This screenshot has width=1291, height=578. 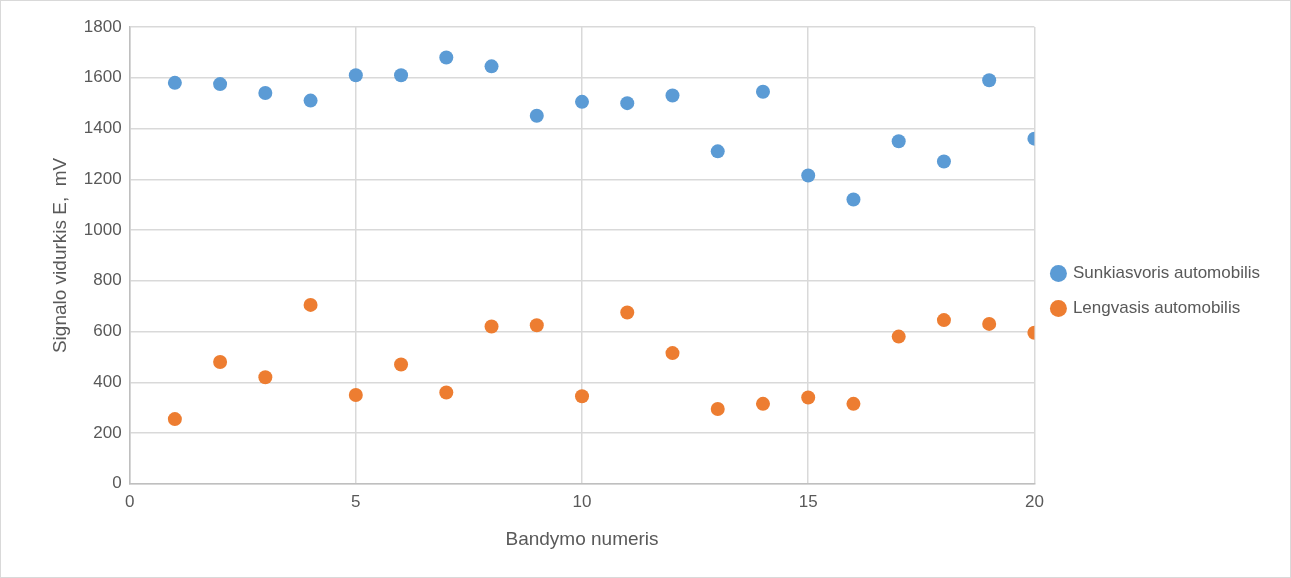 I want to click on legend-label: Lengvasis automobilis, so click(x=1156, y=308).